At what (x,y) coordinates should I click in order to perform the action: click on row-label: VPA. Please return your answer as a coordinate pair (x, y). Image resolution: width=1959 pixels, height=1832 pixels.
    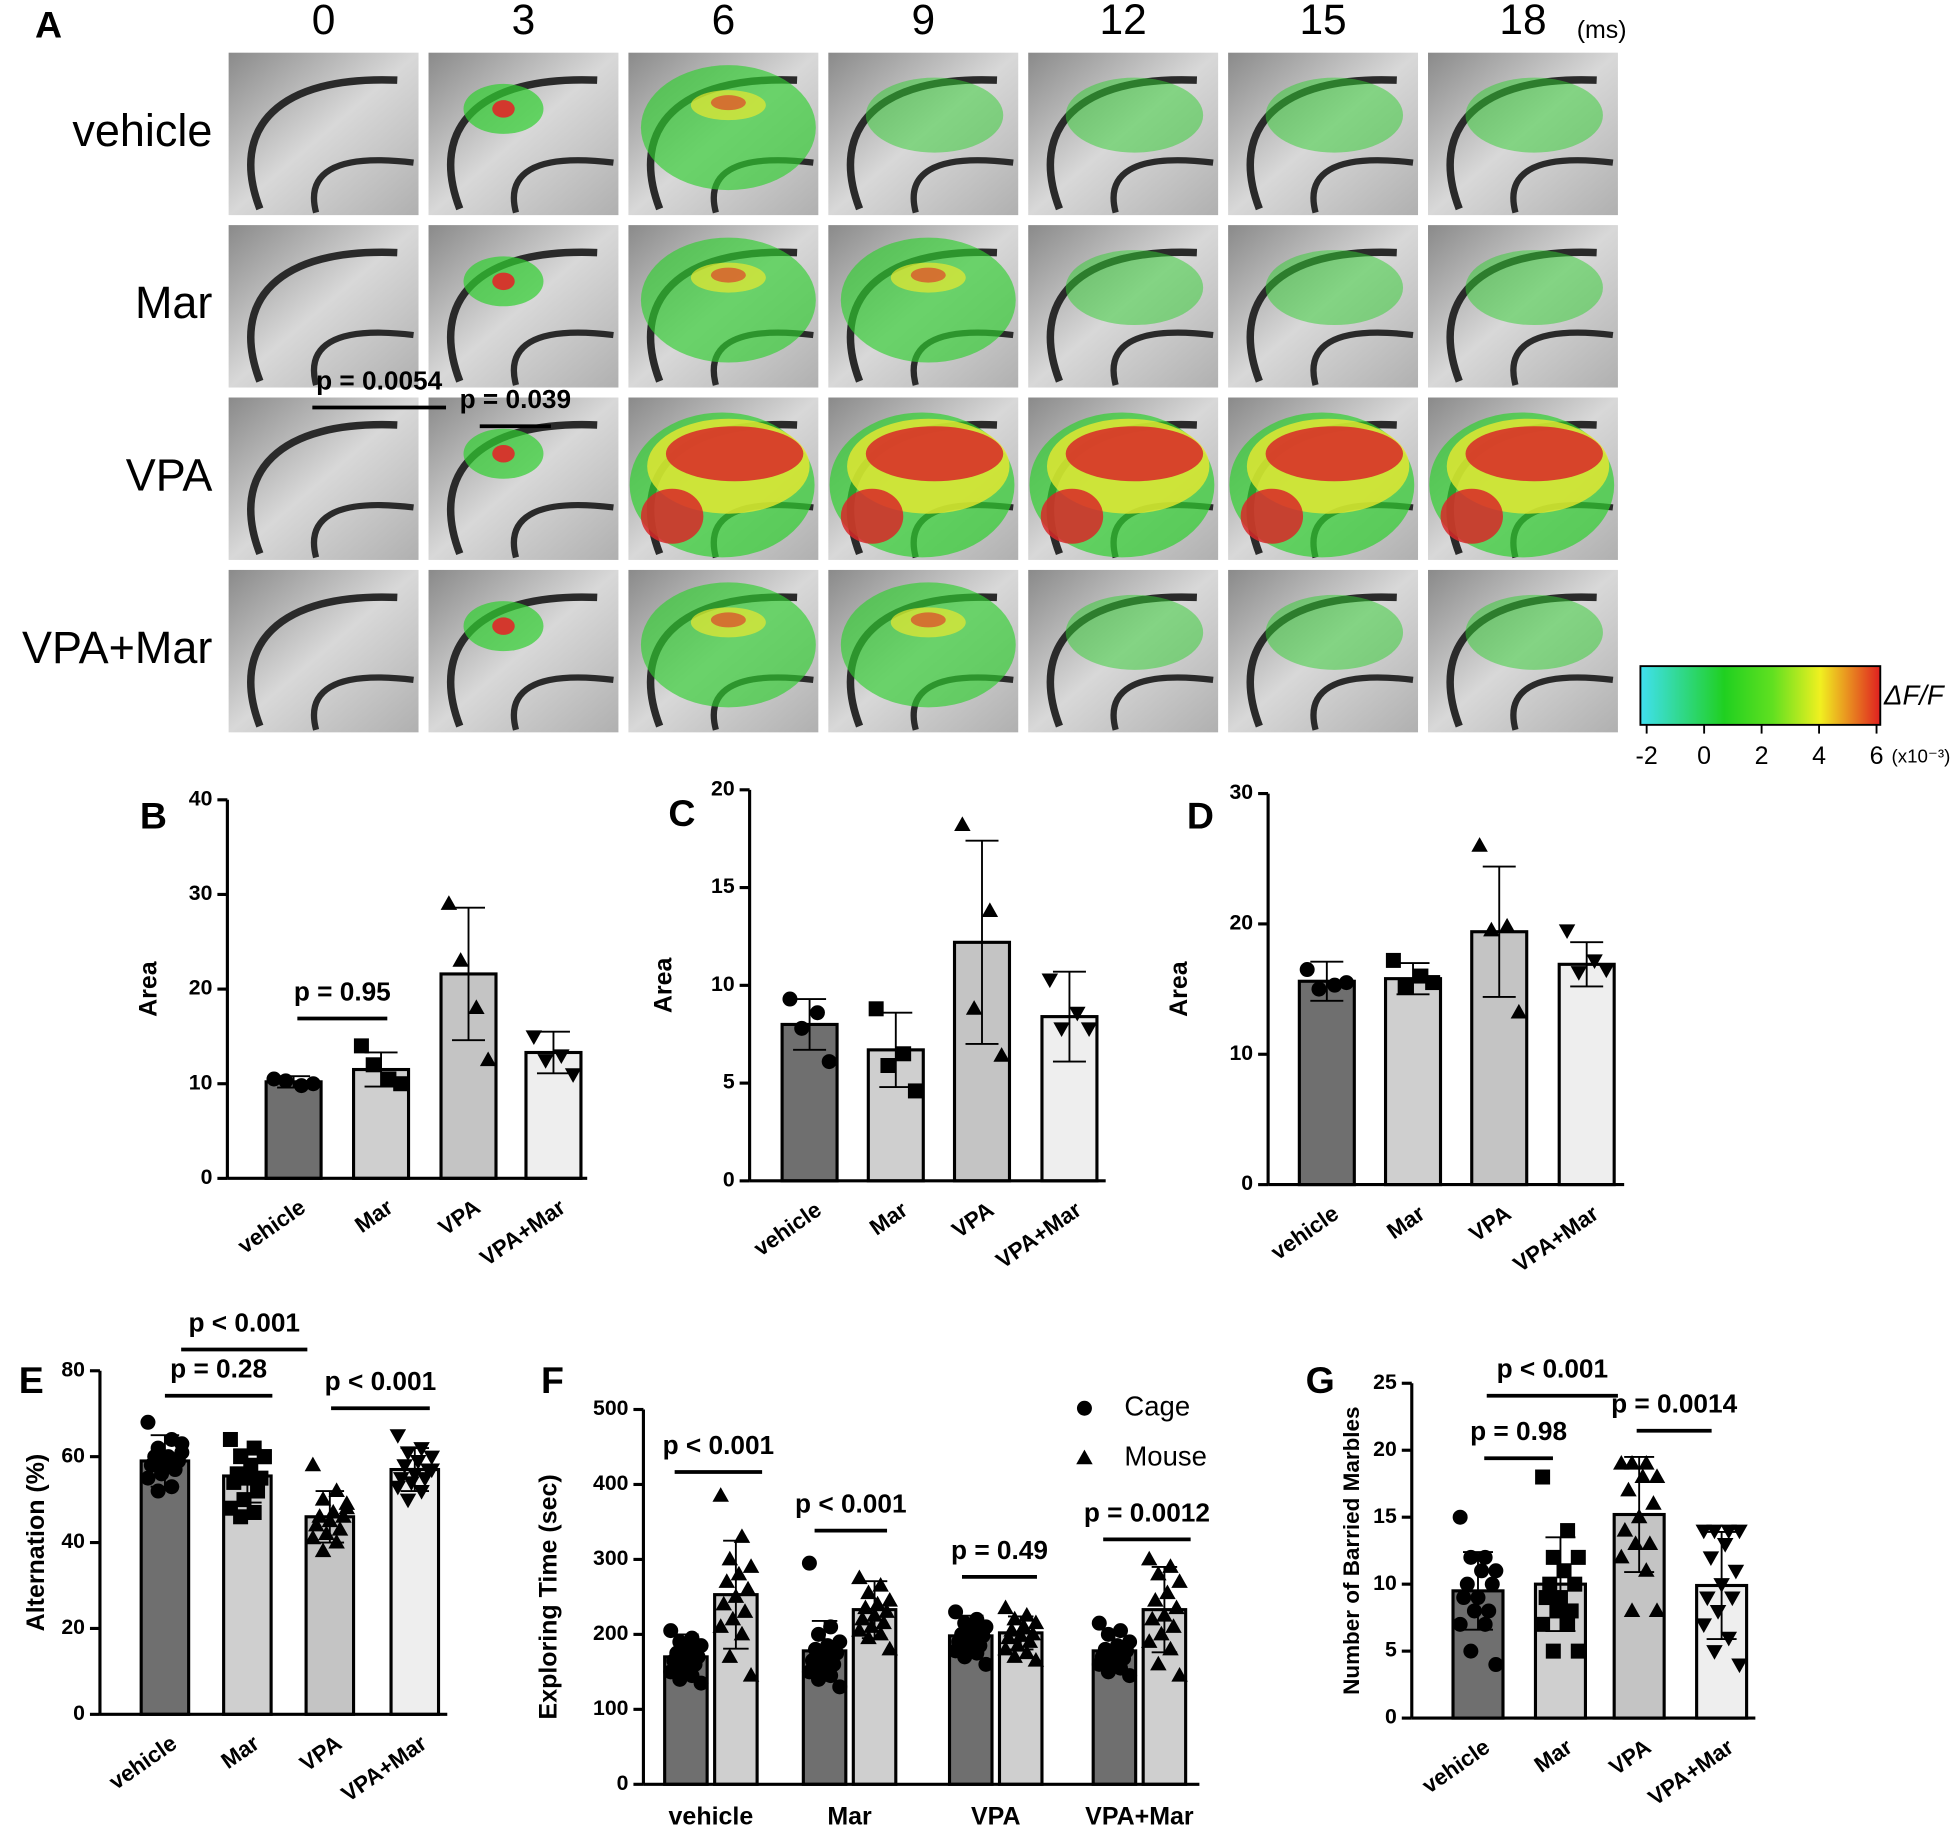
    Looking at the image, I should click on (169, 475).